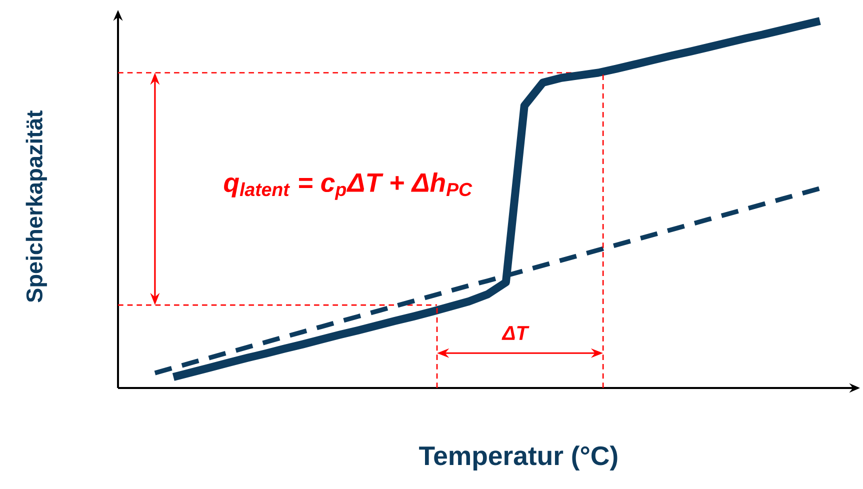  I want to click on y-axis-title: Speicherkapazität, so click(36, 206).